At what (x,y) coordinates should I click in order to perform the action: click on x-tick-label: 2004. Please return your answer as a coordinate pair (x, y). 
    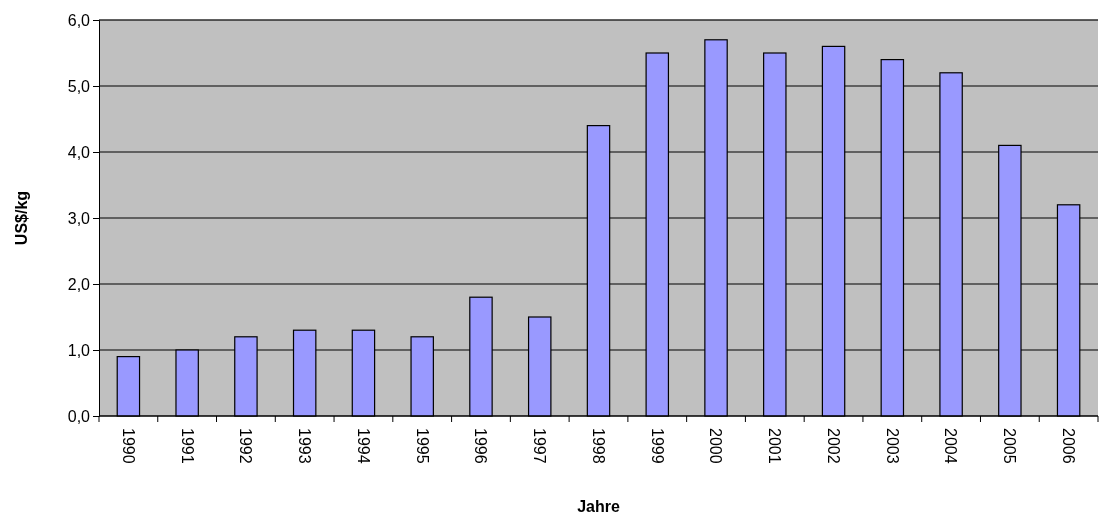
    Looking at the image, I should click on (951, 446).